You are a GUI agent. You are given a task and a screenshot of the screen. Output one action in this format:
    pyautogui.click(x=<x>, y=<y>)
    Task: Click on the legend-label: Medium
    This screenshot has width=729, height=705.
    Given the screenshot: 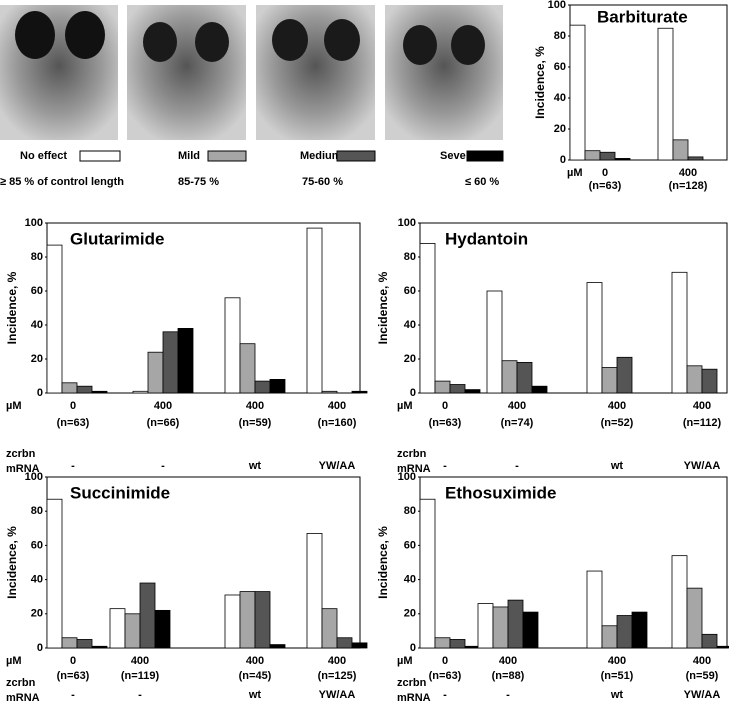 What is the action you would take?
    pyautogui.click(x=321, y=156)
    